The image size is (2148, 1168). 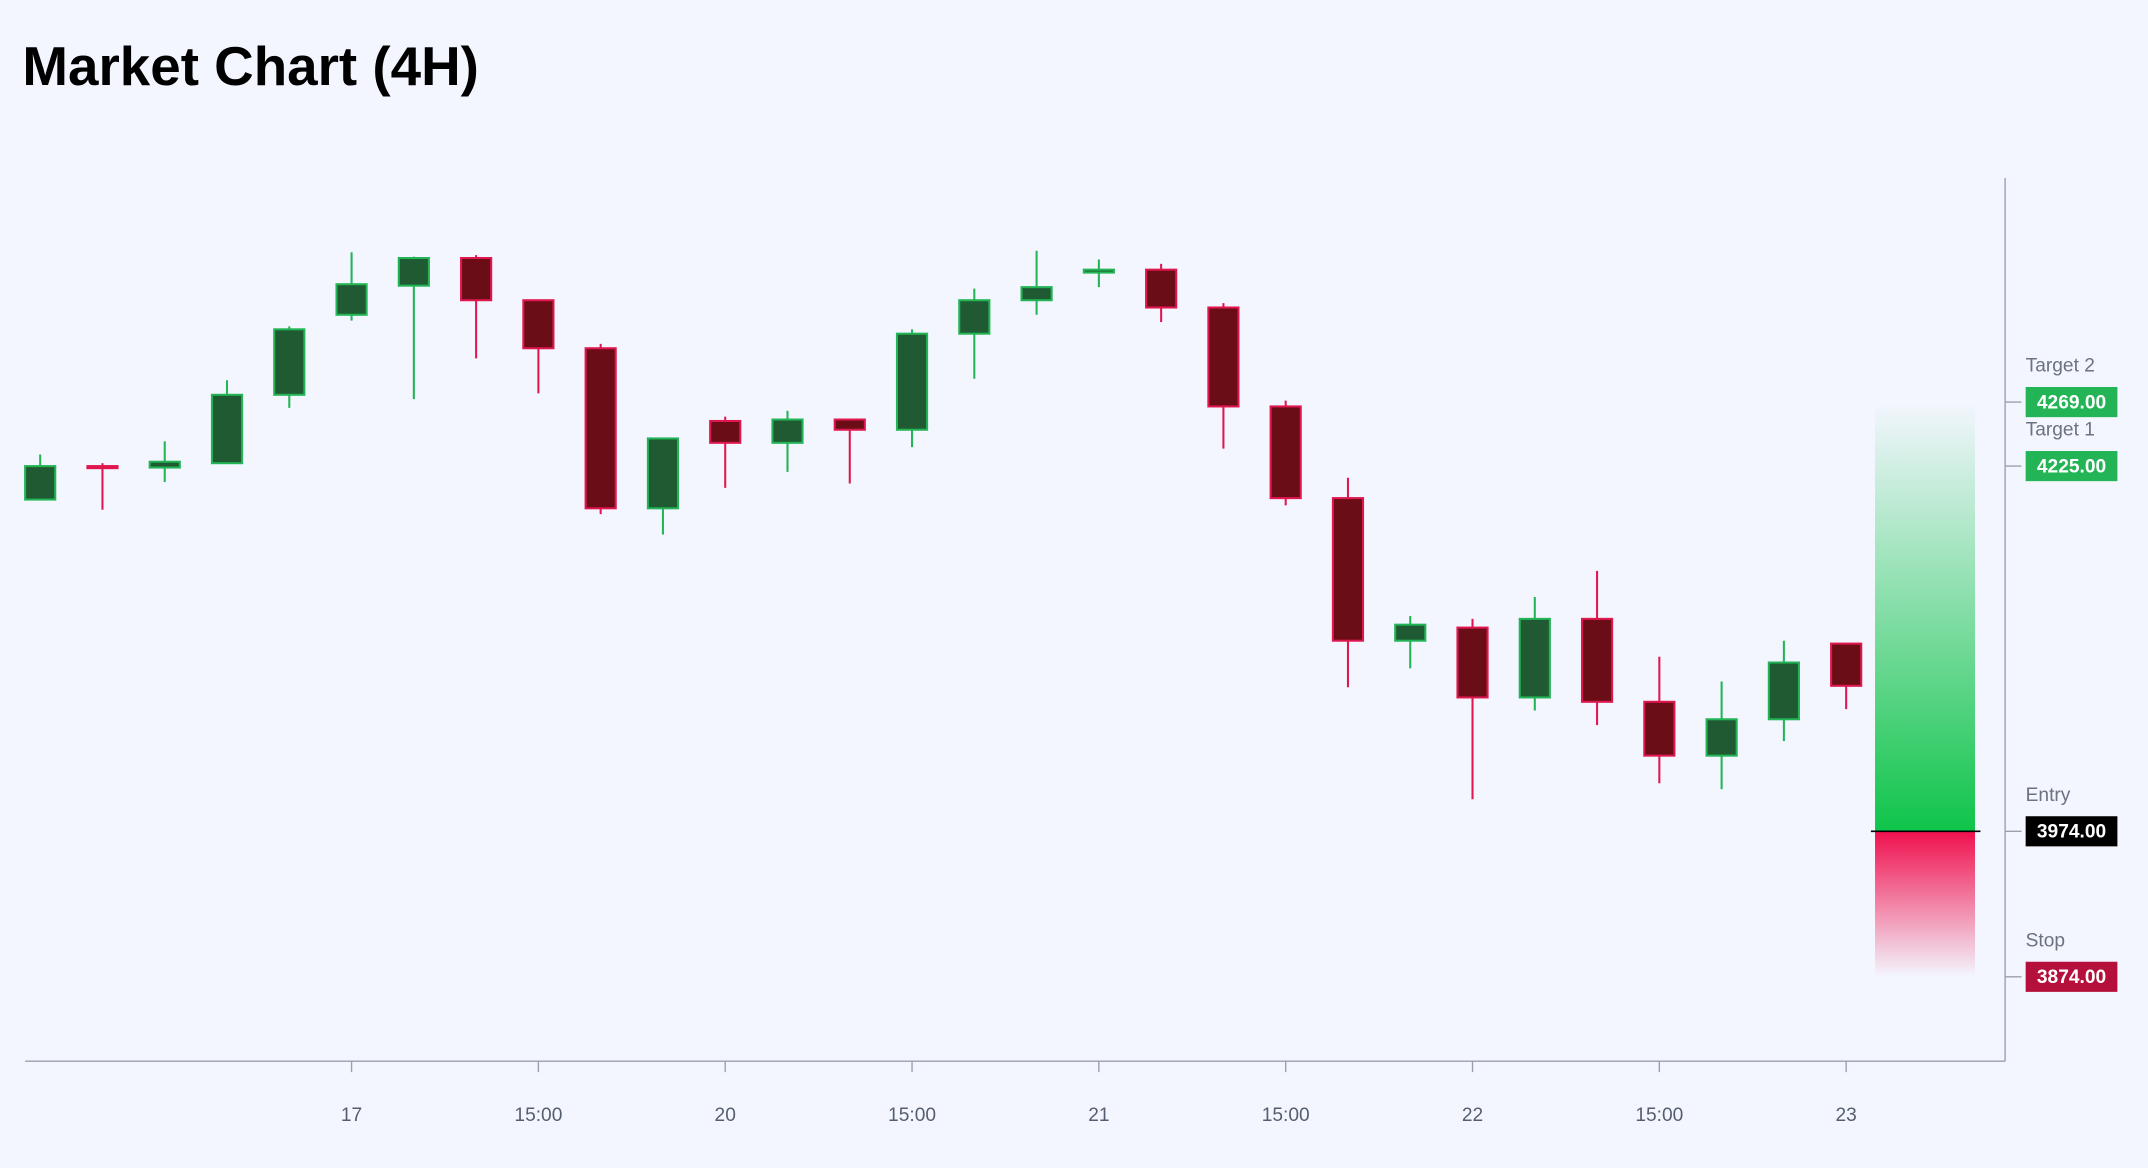 What do you see at coordinates (1472, 1115) in the screenshot?
I see `x-tick-label: 22` at bounding box center [1472, 1115].